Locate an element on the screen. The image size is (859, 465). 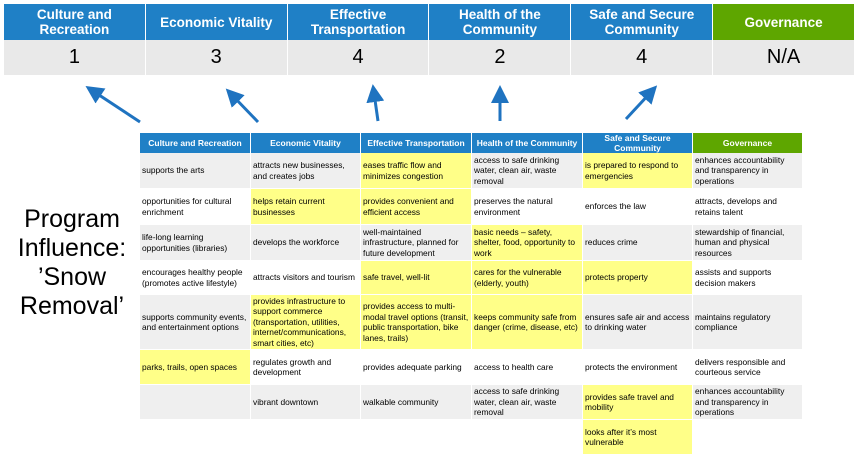
summary-value: 2 is located at coordinates (500, 57).